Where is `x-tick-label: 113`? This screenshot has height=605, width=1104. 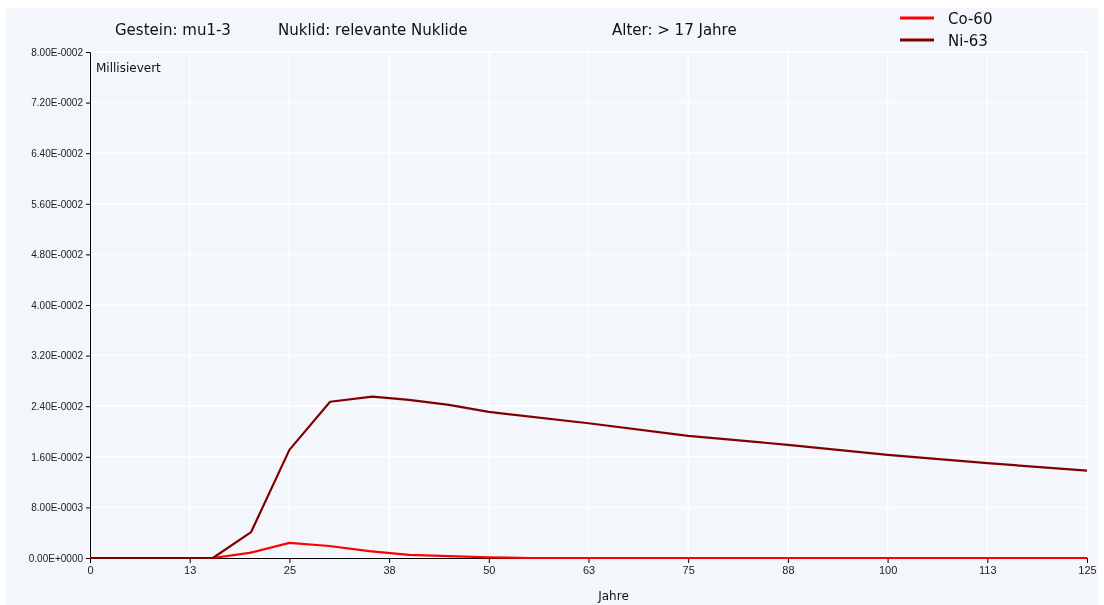
x-tick-label: 113 is located at coordinates (988, 569).